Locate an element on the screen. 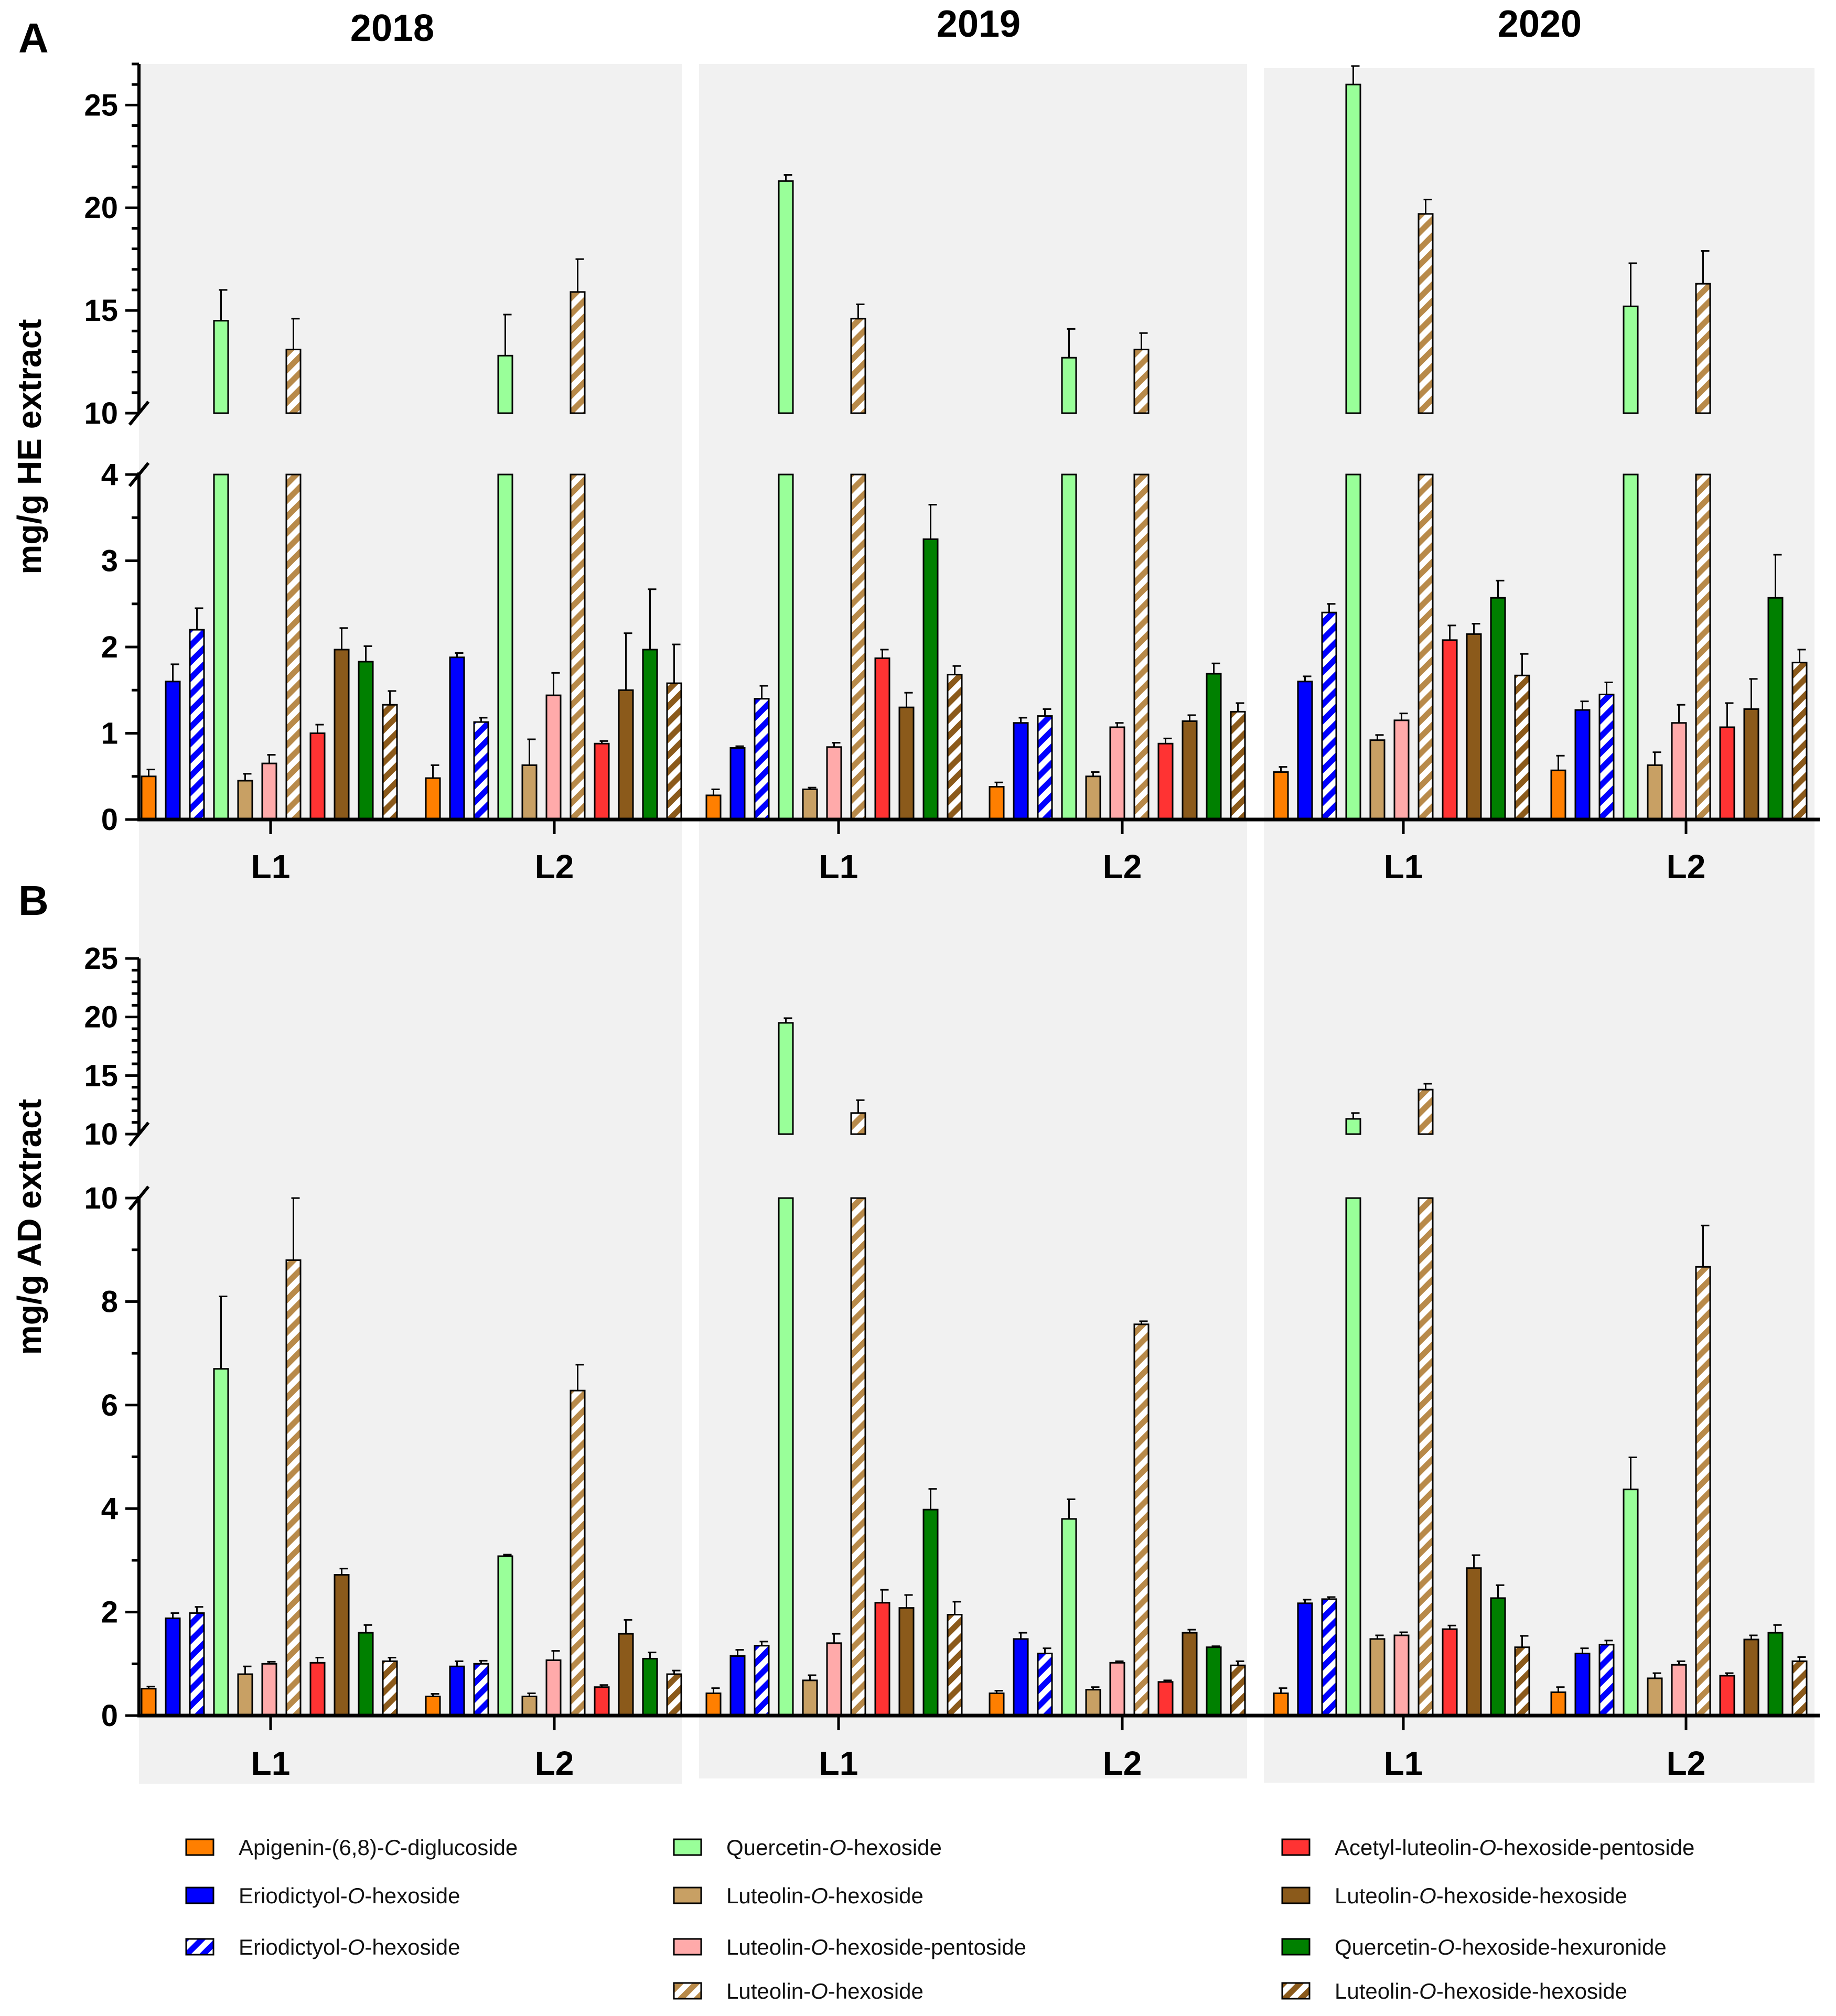 The image size is (1836, 2016). bar-b-2019-l2-eriod is located at coordinates (1021, 1677).